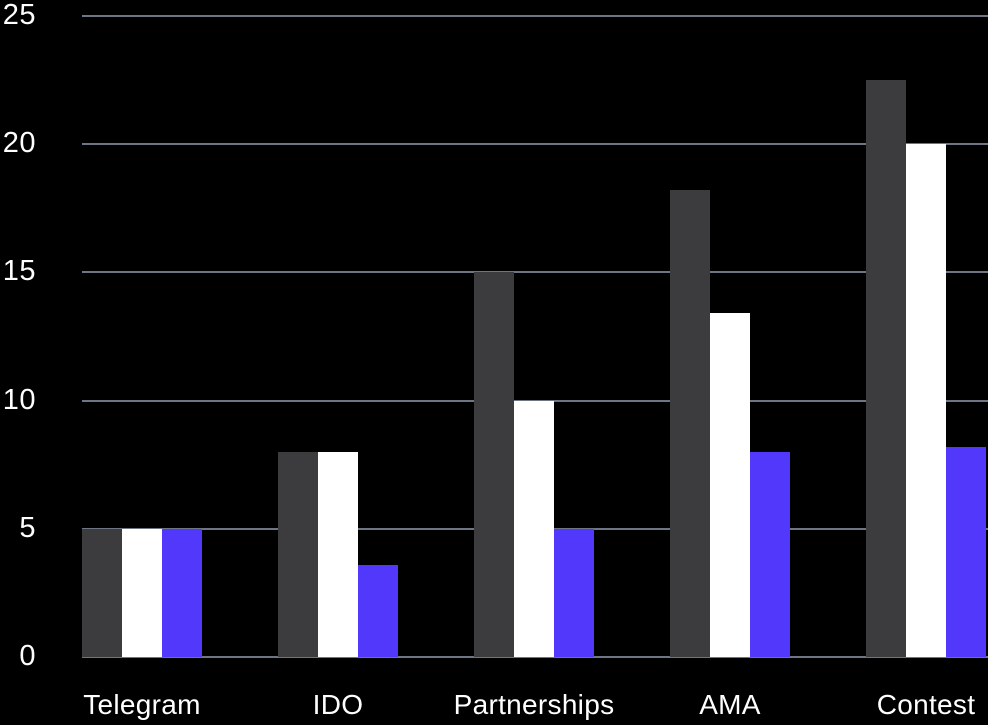  I want to click on bar-ama-blue, so click(770, 554).